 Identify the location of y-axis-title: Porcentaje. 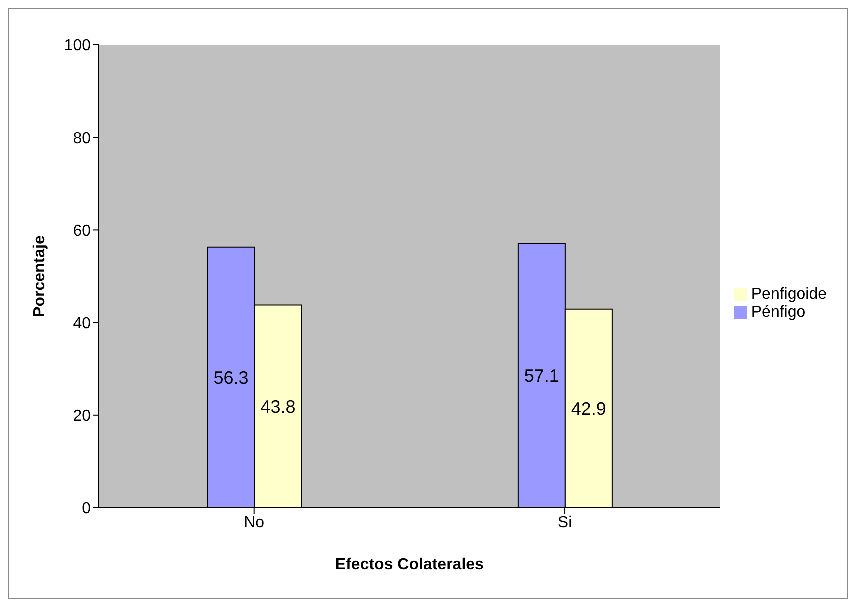
(40, 276).